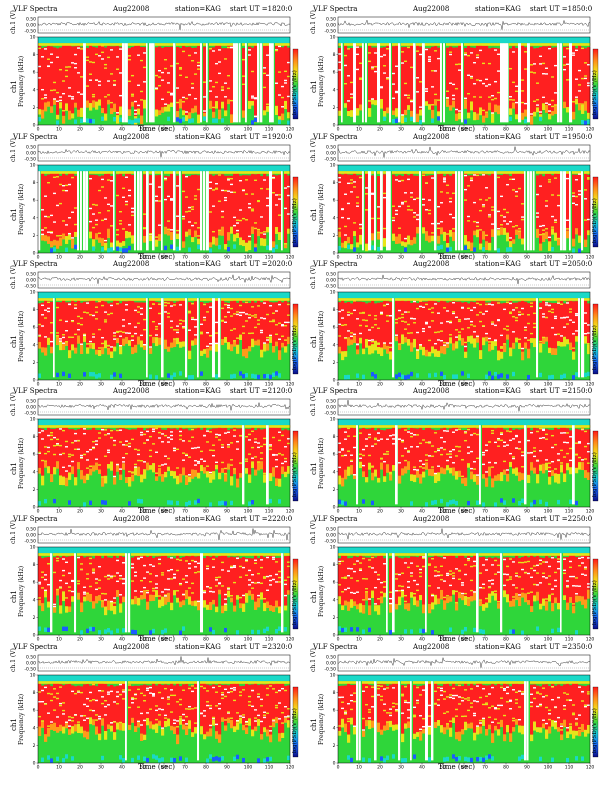 The width and height of the screenshot is (612, 792). I want to click on spectra-title: VLF Spectra, so click(335, 519).